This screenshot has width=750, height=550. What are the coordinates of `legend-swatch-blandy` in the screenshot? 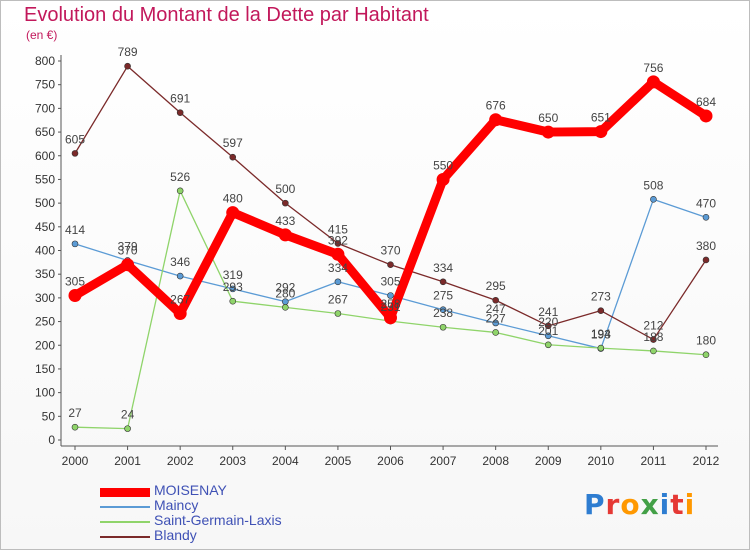 It's located at (125, 537).